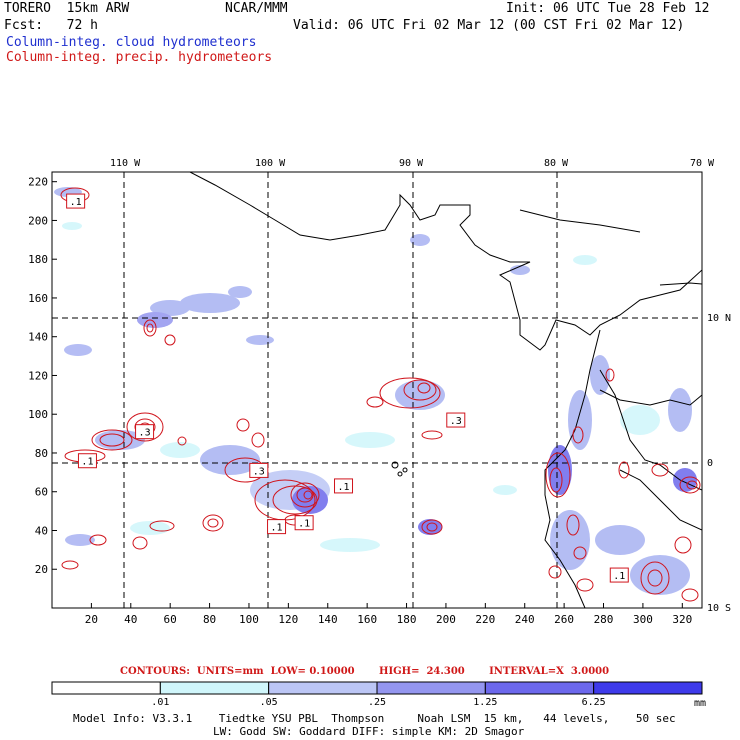 The width and height of the screenshot is (740, 740). I want to click on colorbar-unit: mm, so click(700, 703).